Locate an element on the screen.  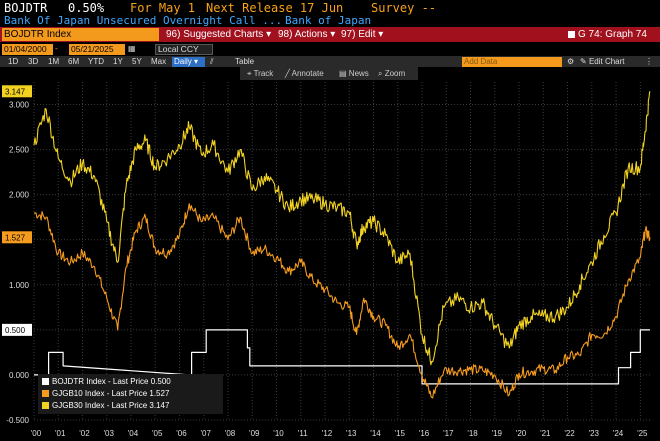
legend-label: GJGB10 Index - Last Price 1.527 is located at coordinates (111, 393).